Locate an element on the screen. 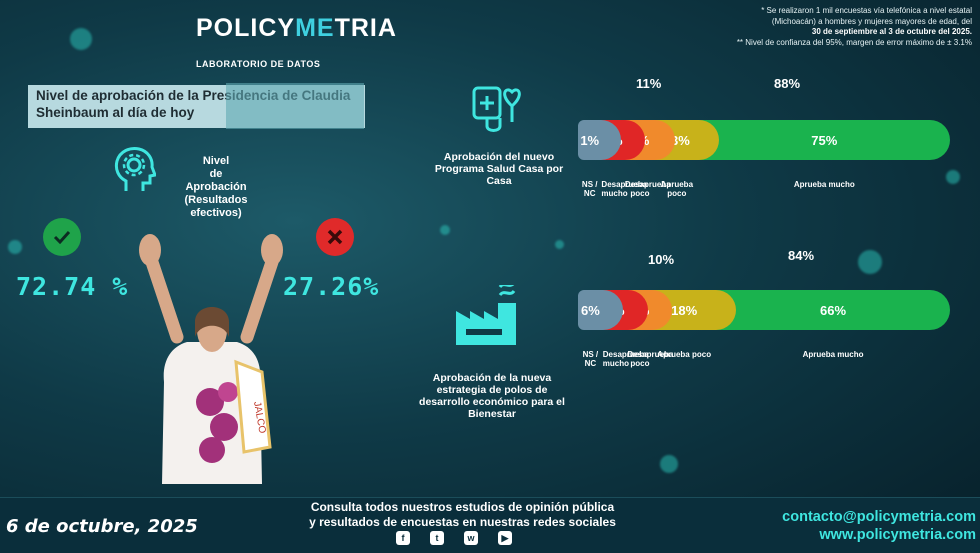  chart2-category-label-1: NS / NC is located at coordinates (590, 359).